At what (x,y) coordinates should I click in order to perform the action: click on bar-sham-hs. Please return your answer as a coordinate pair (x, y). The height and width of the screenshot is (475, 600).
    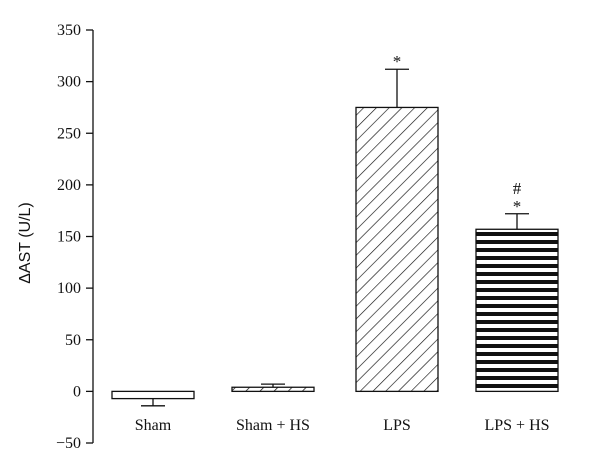
    Looking at the image, I should click on (273, 389).